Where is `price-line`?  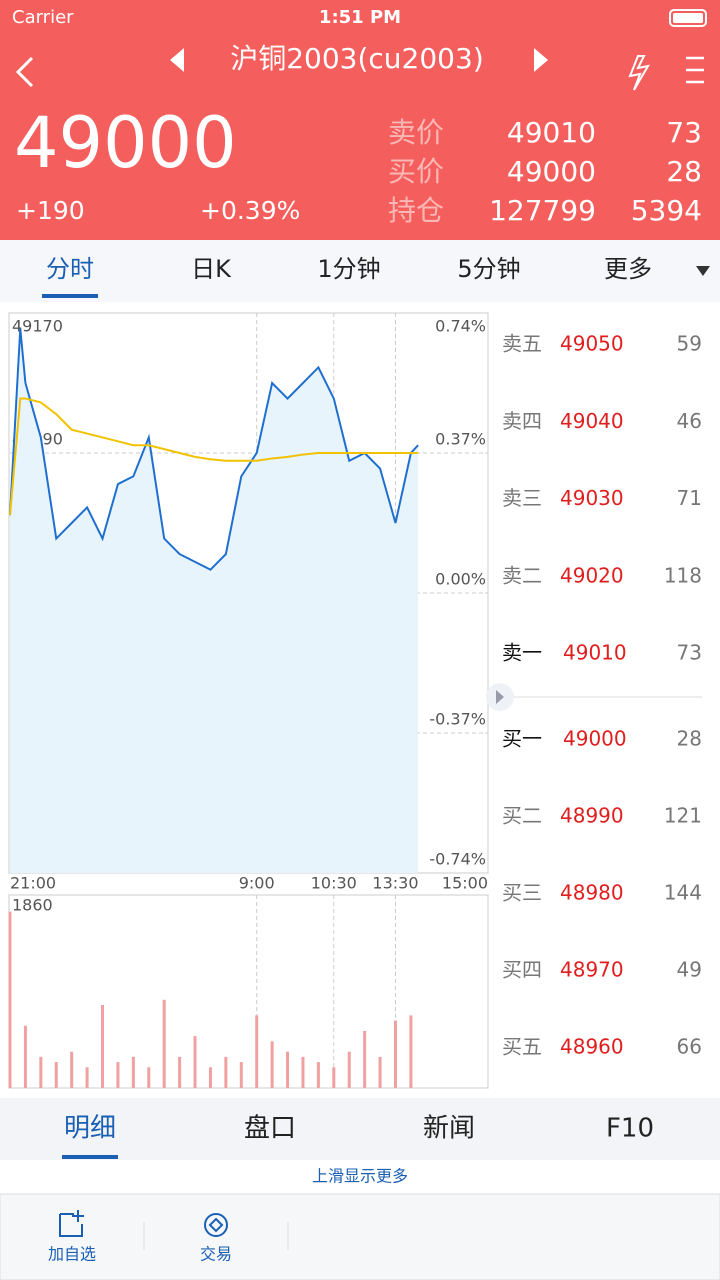 price-line is located at coordinates (214, 449).